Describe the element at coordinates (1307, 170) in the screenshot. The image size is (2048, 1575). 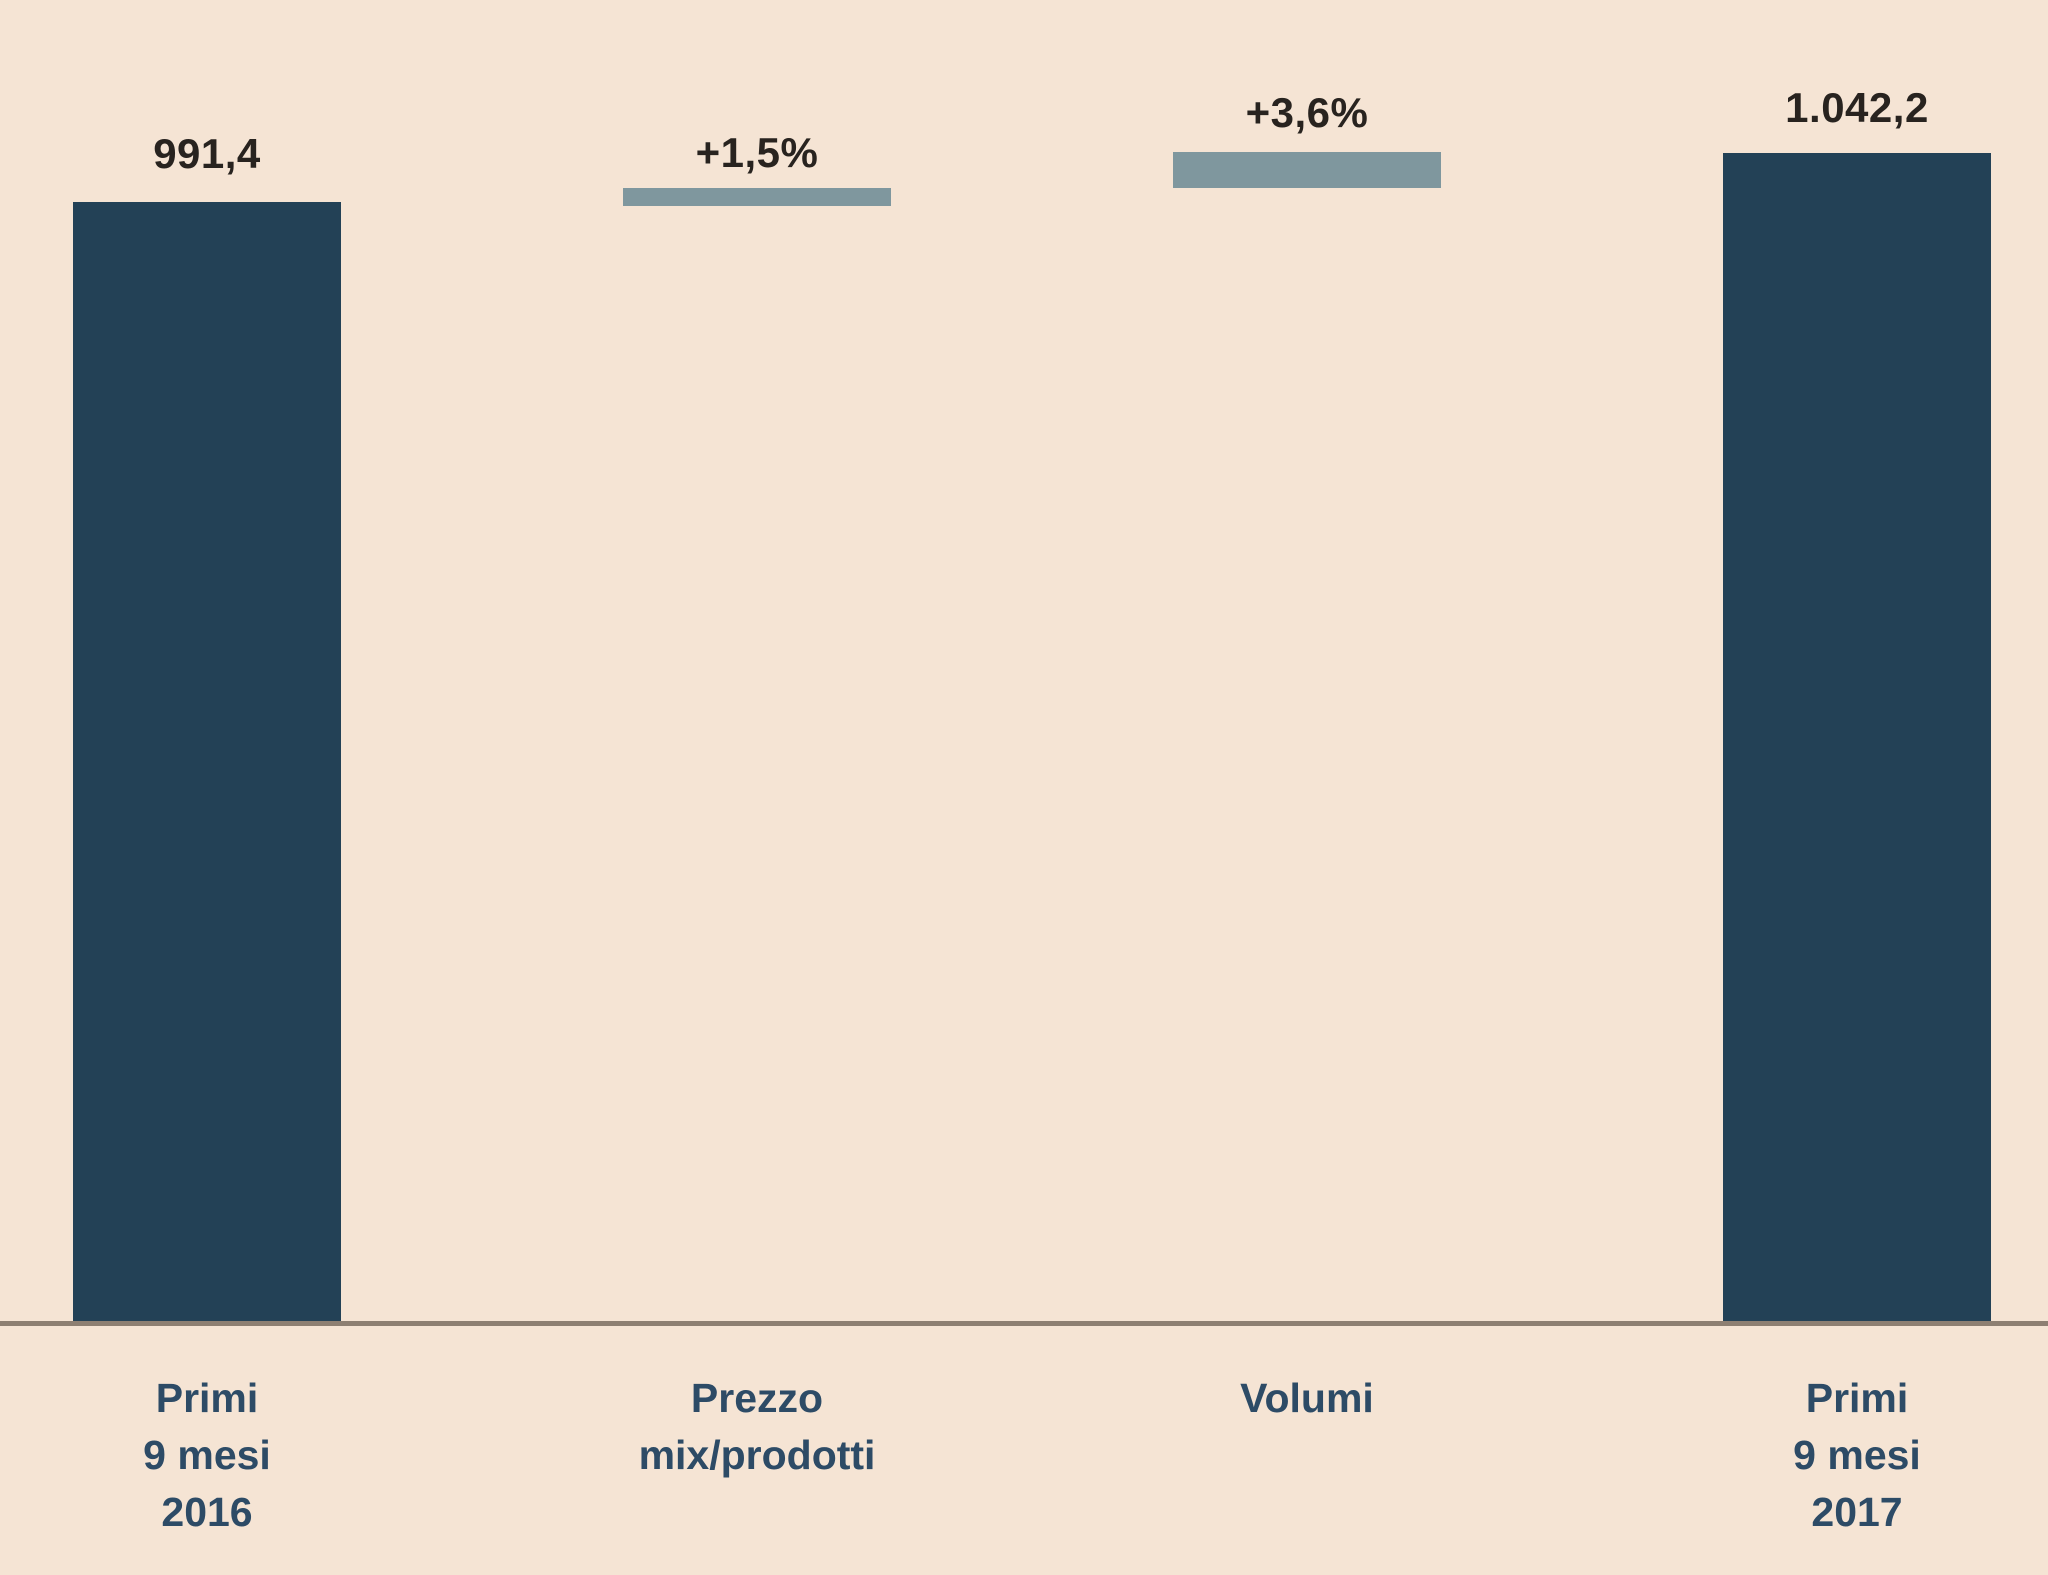
I see `delta-bar-volumi` at that location.